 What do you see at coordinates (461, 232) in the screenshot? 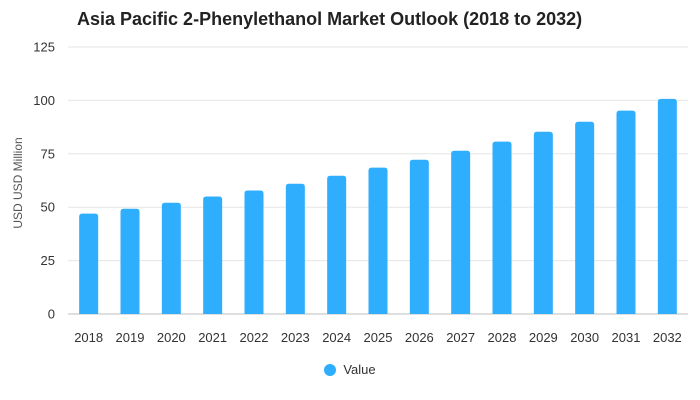
I see `bar-2027` at bounding box center [461, 232].